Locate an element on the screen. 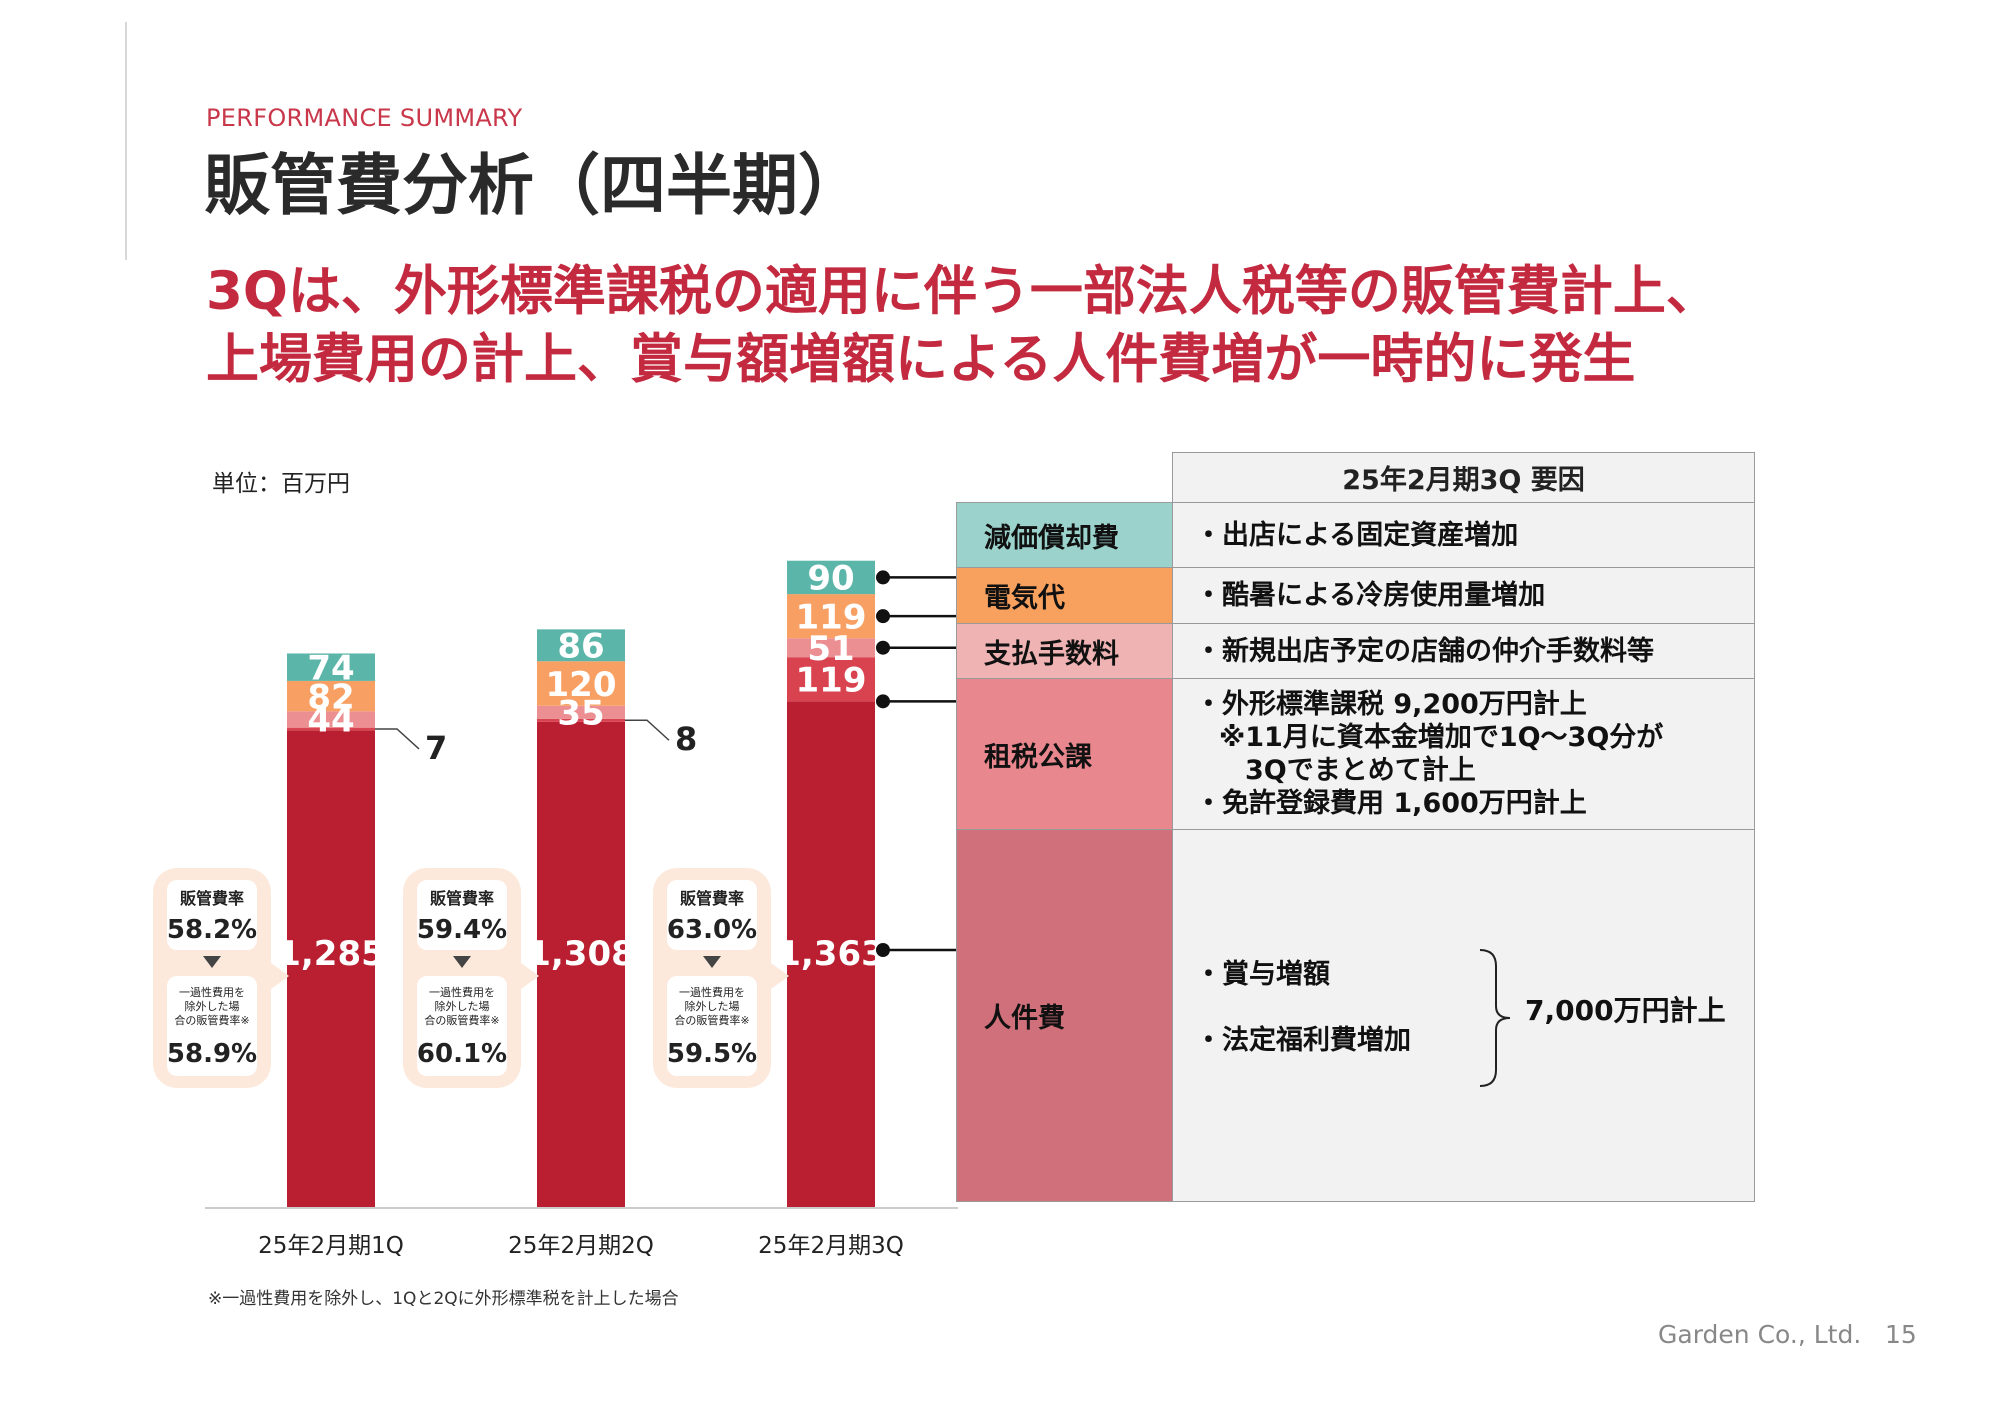 This screenshot has width=2000, height=1415. page-title: 販管費分析（四半期） is located at coordinates (534, 185).